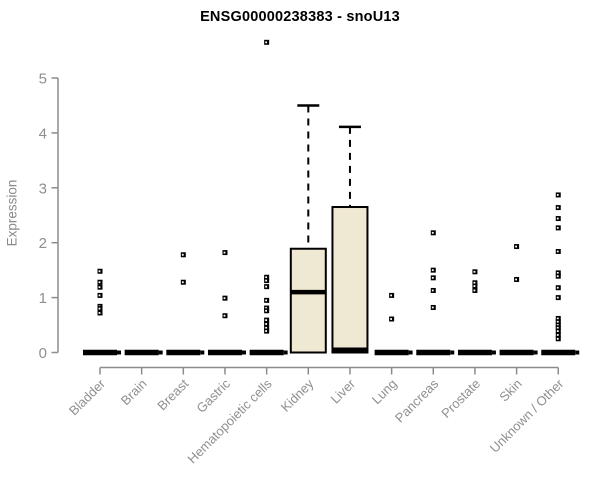 This screenshot has width=600, height=500. What do you see at coordinates (213, 396) in the screenshot?
I see `x-tick-label: Gastric` at bounding box center [213, 396].